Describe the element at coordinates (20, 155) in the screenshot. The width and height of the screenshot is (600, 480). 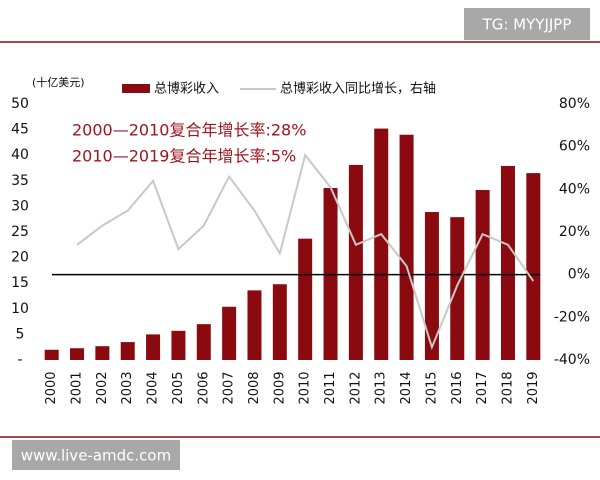
I see `y-tick-label: 40` at that location.